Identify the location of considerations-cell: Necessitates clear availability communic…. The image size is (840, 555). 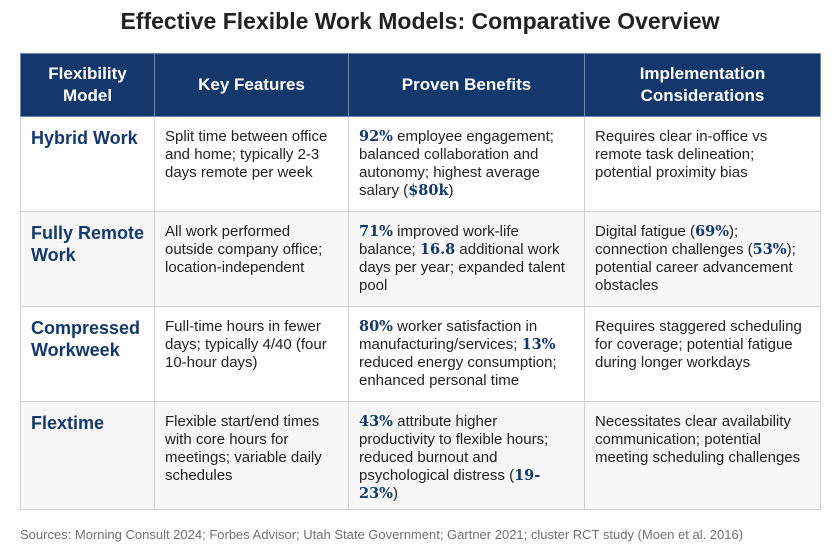
(702, 455).